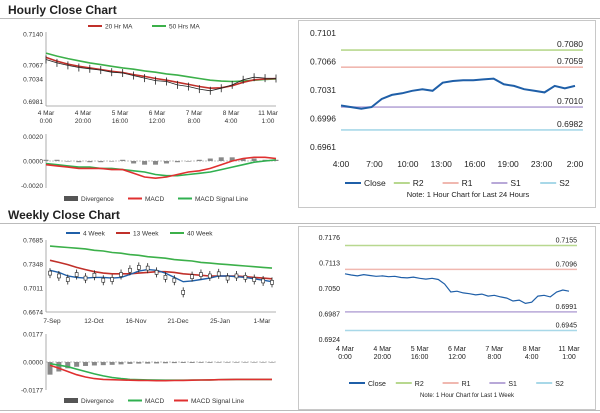  What do you see at coordinates (374, 164) in the screenshot?
I see `x-tick-label: 7:00` at bounding box center [374, 164].